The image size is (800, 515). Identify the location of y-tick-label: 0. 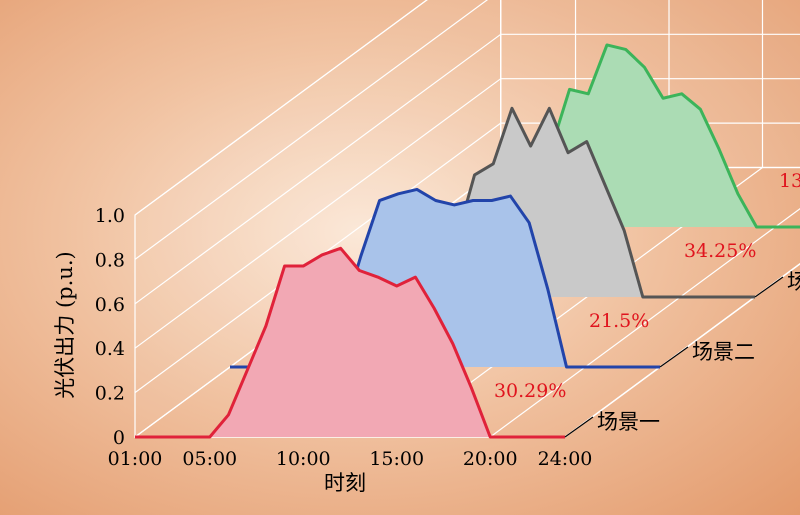
(119, 438).